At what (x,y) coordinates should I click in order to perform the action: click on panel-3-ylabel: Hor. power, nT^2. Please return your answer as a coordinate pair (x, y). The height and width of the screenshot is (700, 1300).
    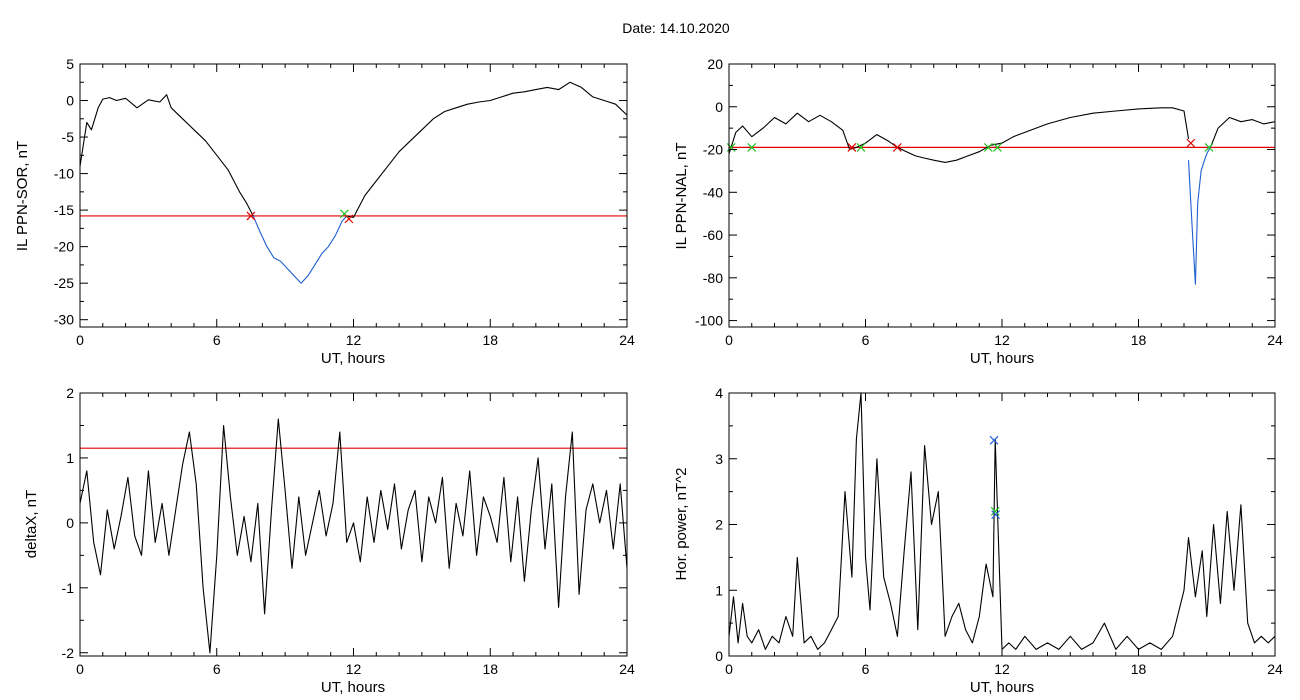
    Looking at the image, I should click on (681, 524).